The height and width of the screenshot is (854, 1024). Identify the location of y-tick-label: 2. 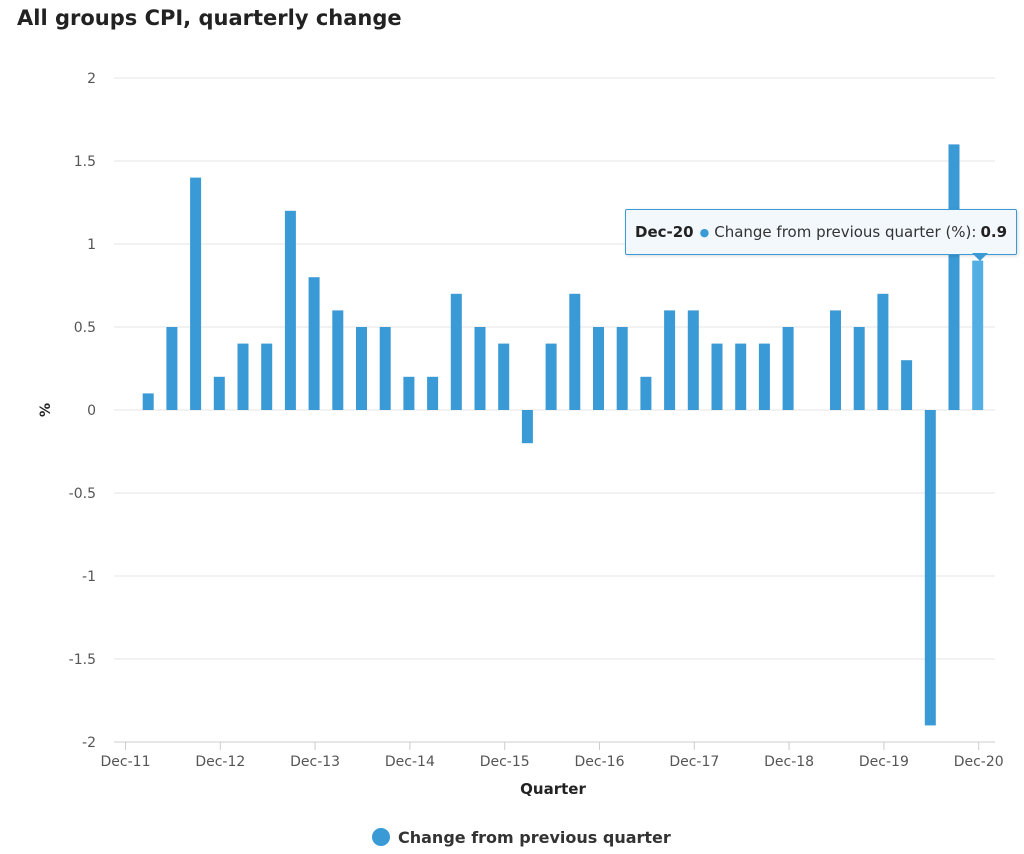
(91, 79).